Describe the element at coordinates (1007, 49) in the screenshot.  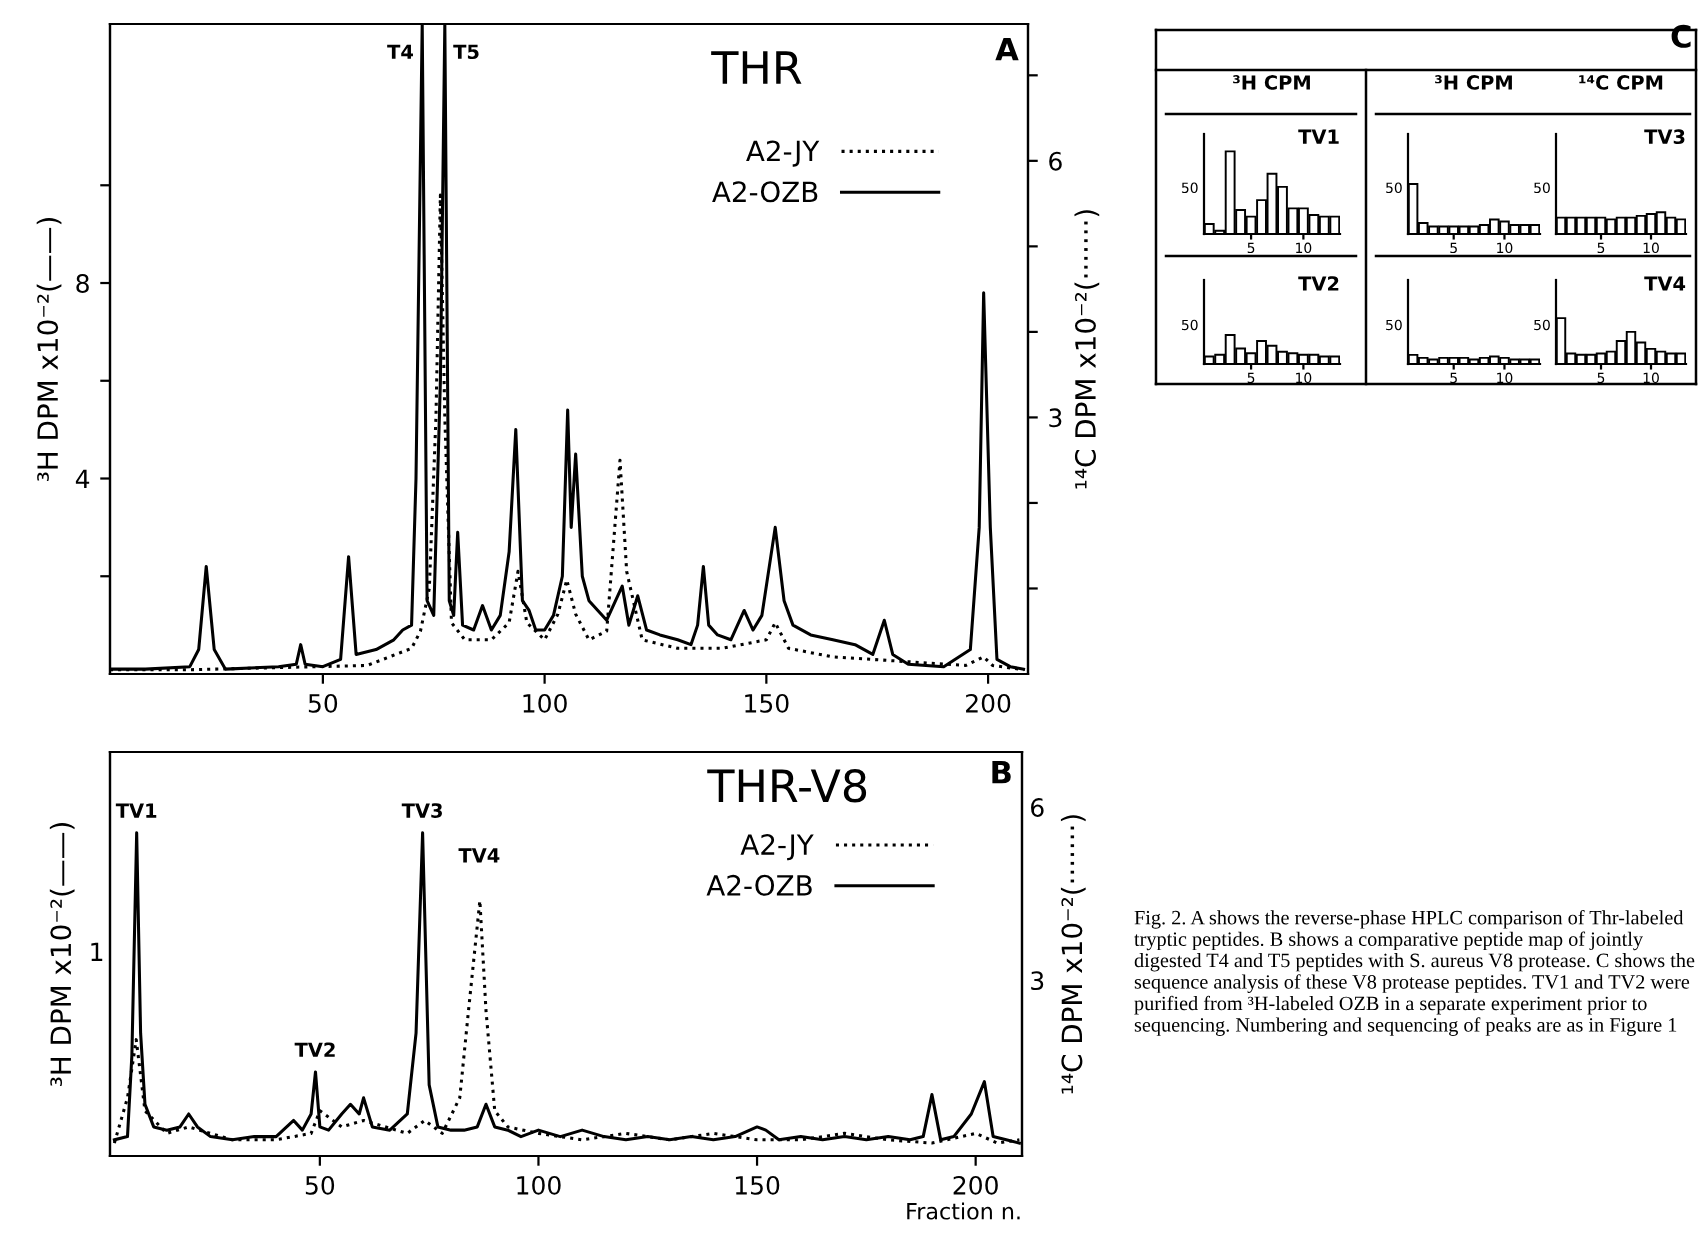
I see `annotation: A` at that location.